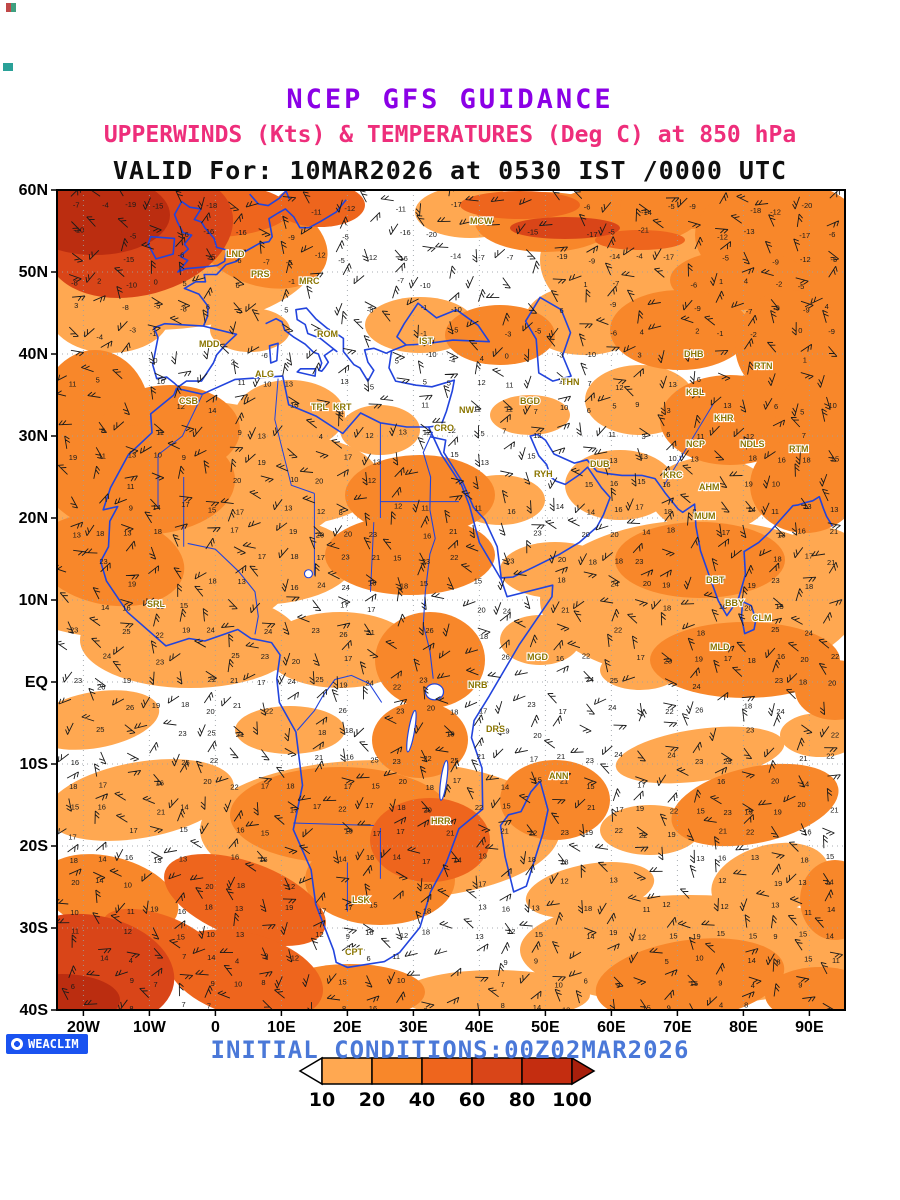  I want to click on weaclim-logo-icon, so click(17, 1044).